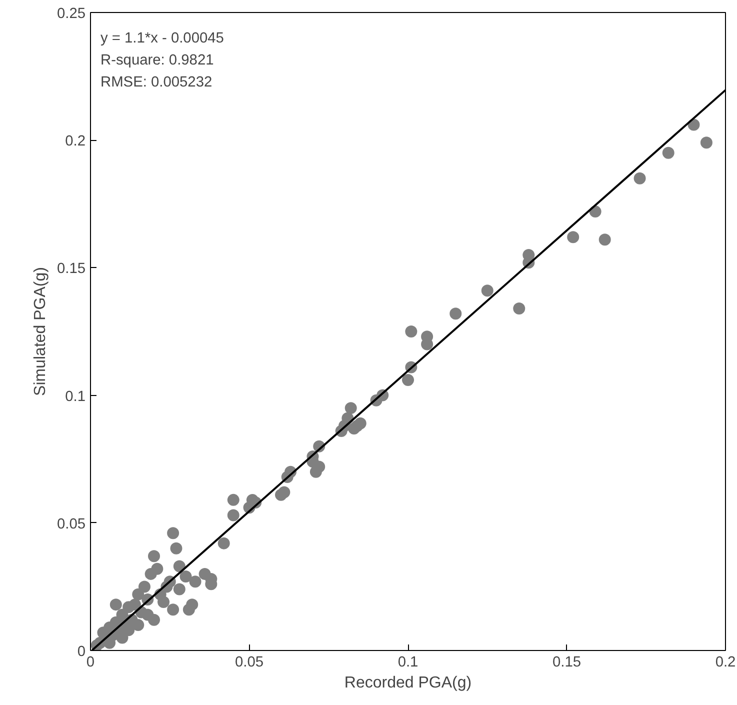 This screenshot has width=737, height=705. What do you see at coordinates (81, 652) in the screenshot?
I see `y-tick-label: 0` at bounding box center [81, 652].